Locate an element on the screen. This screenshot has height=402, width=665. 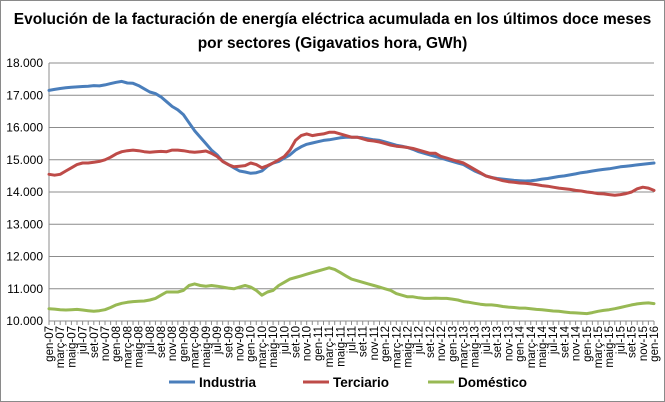
x-tick-label: març-12 is located at coordinates (397, 347).